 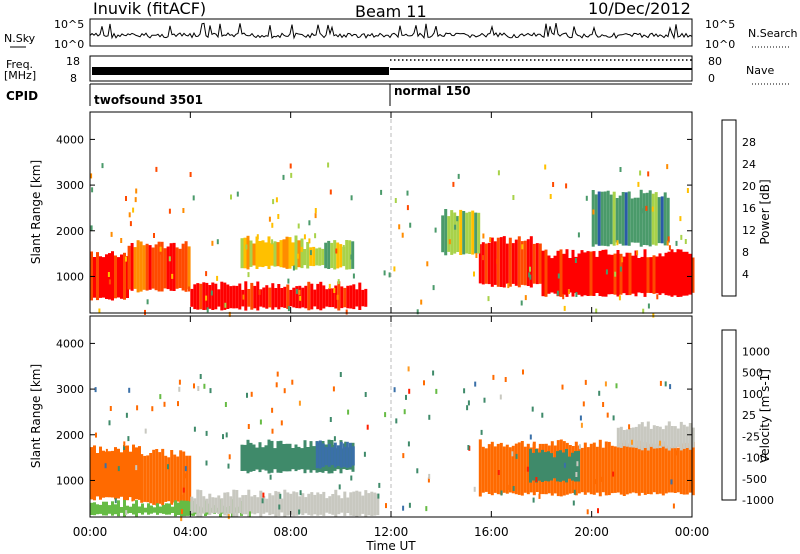 I want to click on colorbar-tick-label: 8, so click(x=745, y=252).